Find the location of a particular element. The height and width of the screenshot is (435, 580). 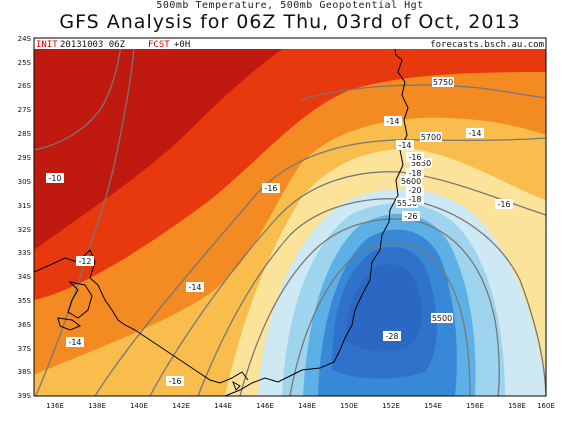

lat-tick: 30S is located at coordinates (25, 182).